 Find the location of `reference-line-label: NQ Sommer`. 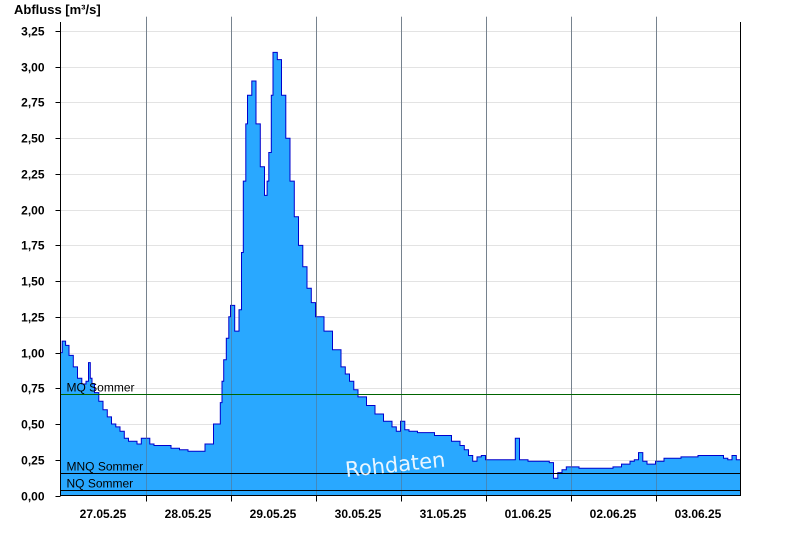

reference-line-label: NQ Sommer is located at coordinates (100, 484).